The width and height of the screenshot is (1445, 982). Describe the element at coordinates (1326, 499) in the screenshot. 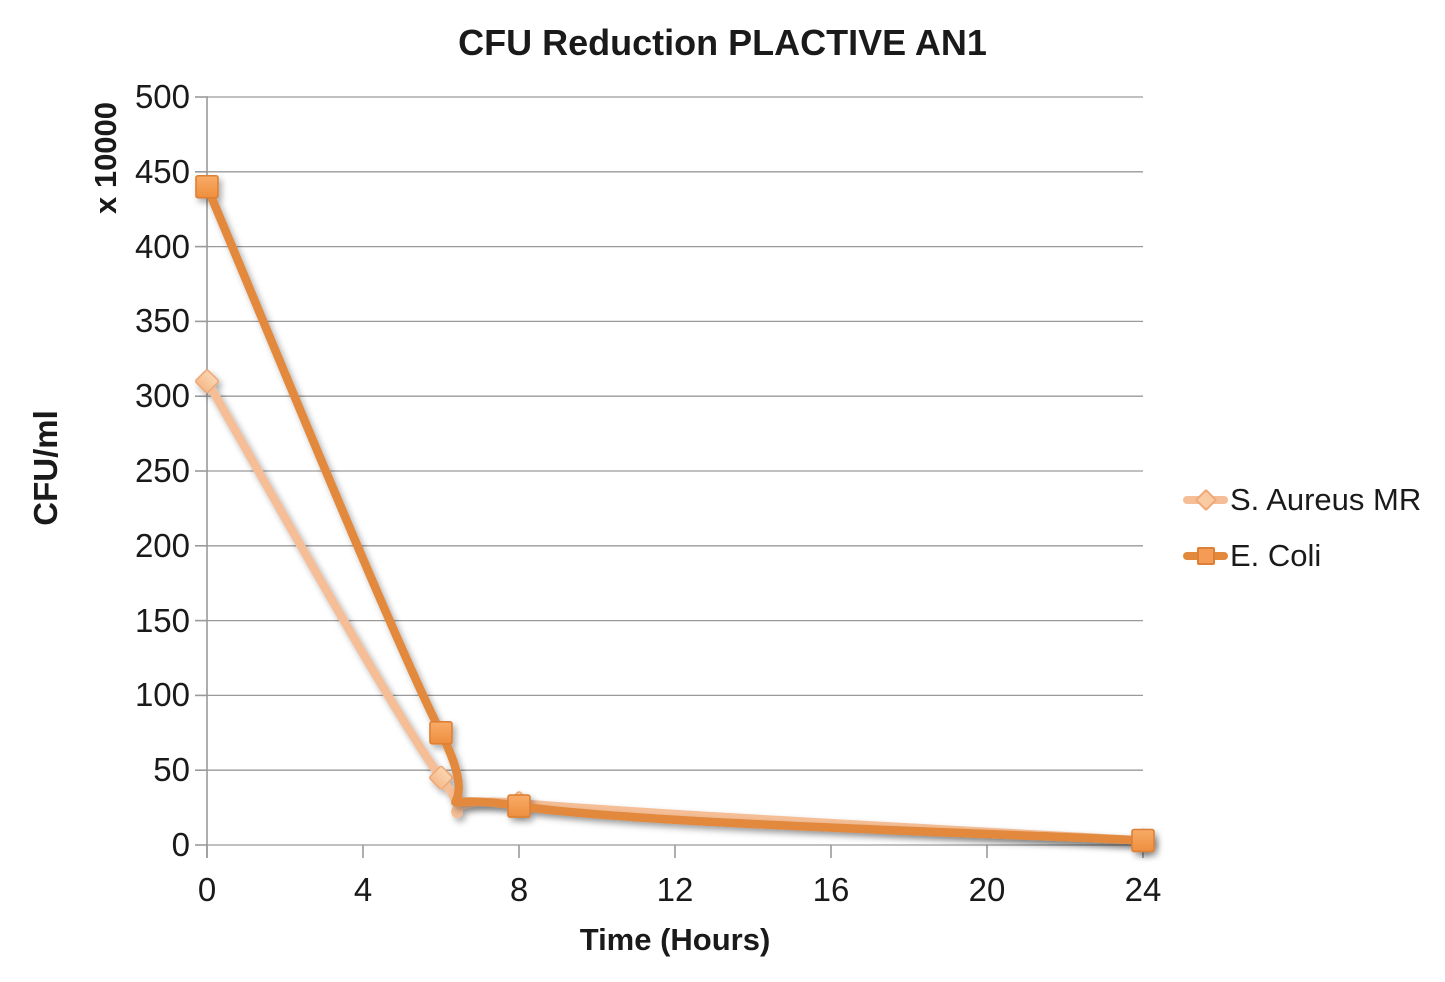

I see `legend-label-s-aureus: S. Aureus MR` at that location.